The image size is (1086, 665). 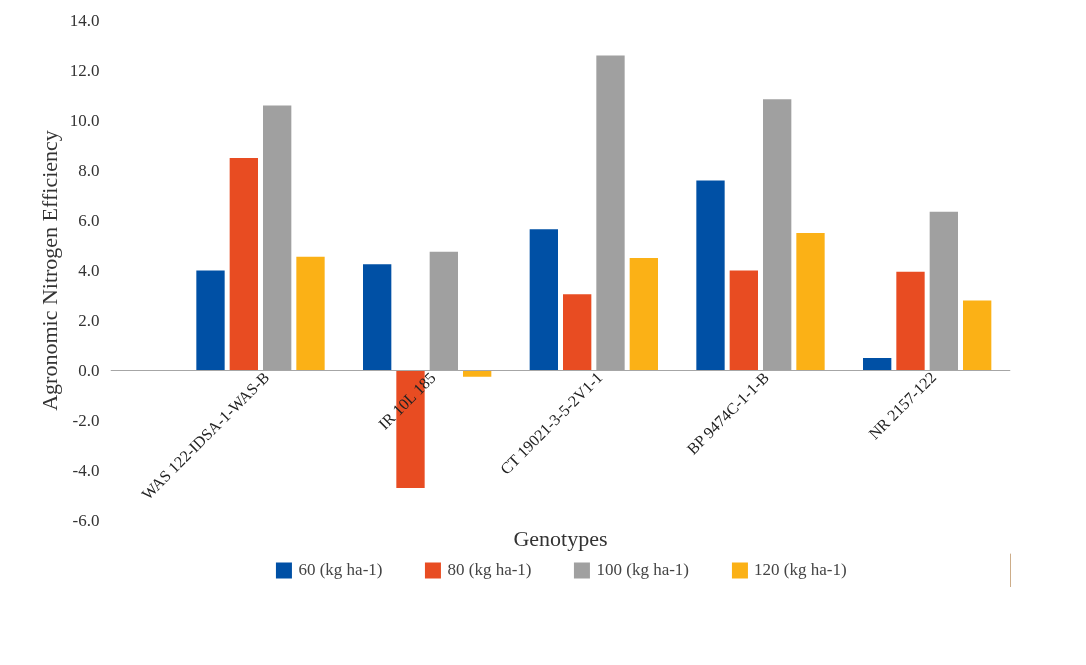 I want to click on legend-label: 80 (kg ha-1), so click(x=489, y=570).